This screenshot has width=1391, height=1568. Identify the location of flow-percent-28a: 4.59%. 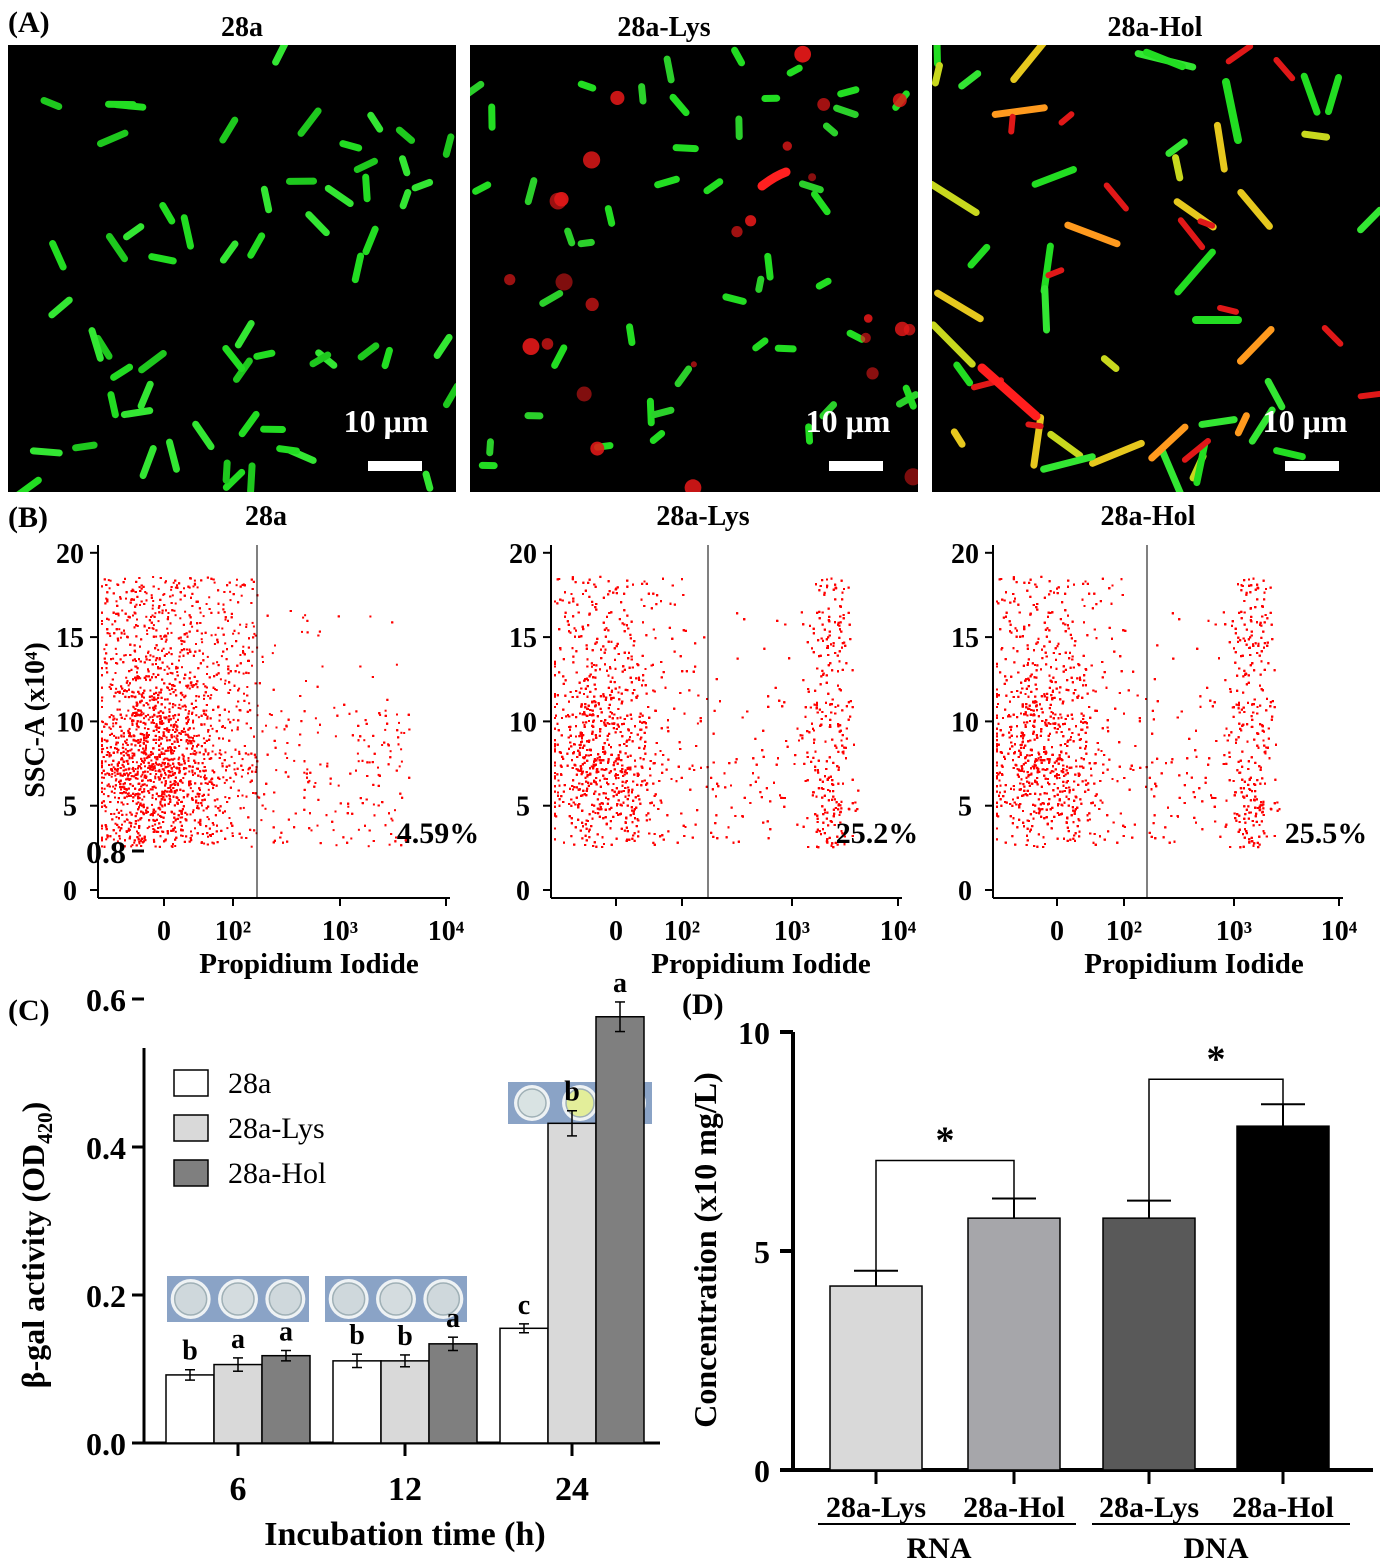
(438, 833).